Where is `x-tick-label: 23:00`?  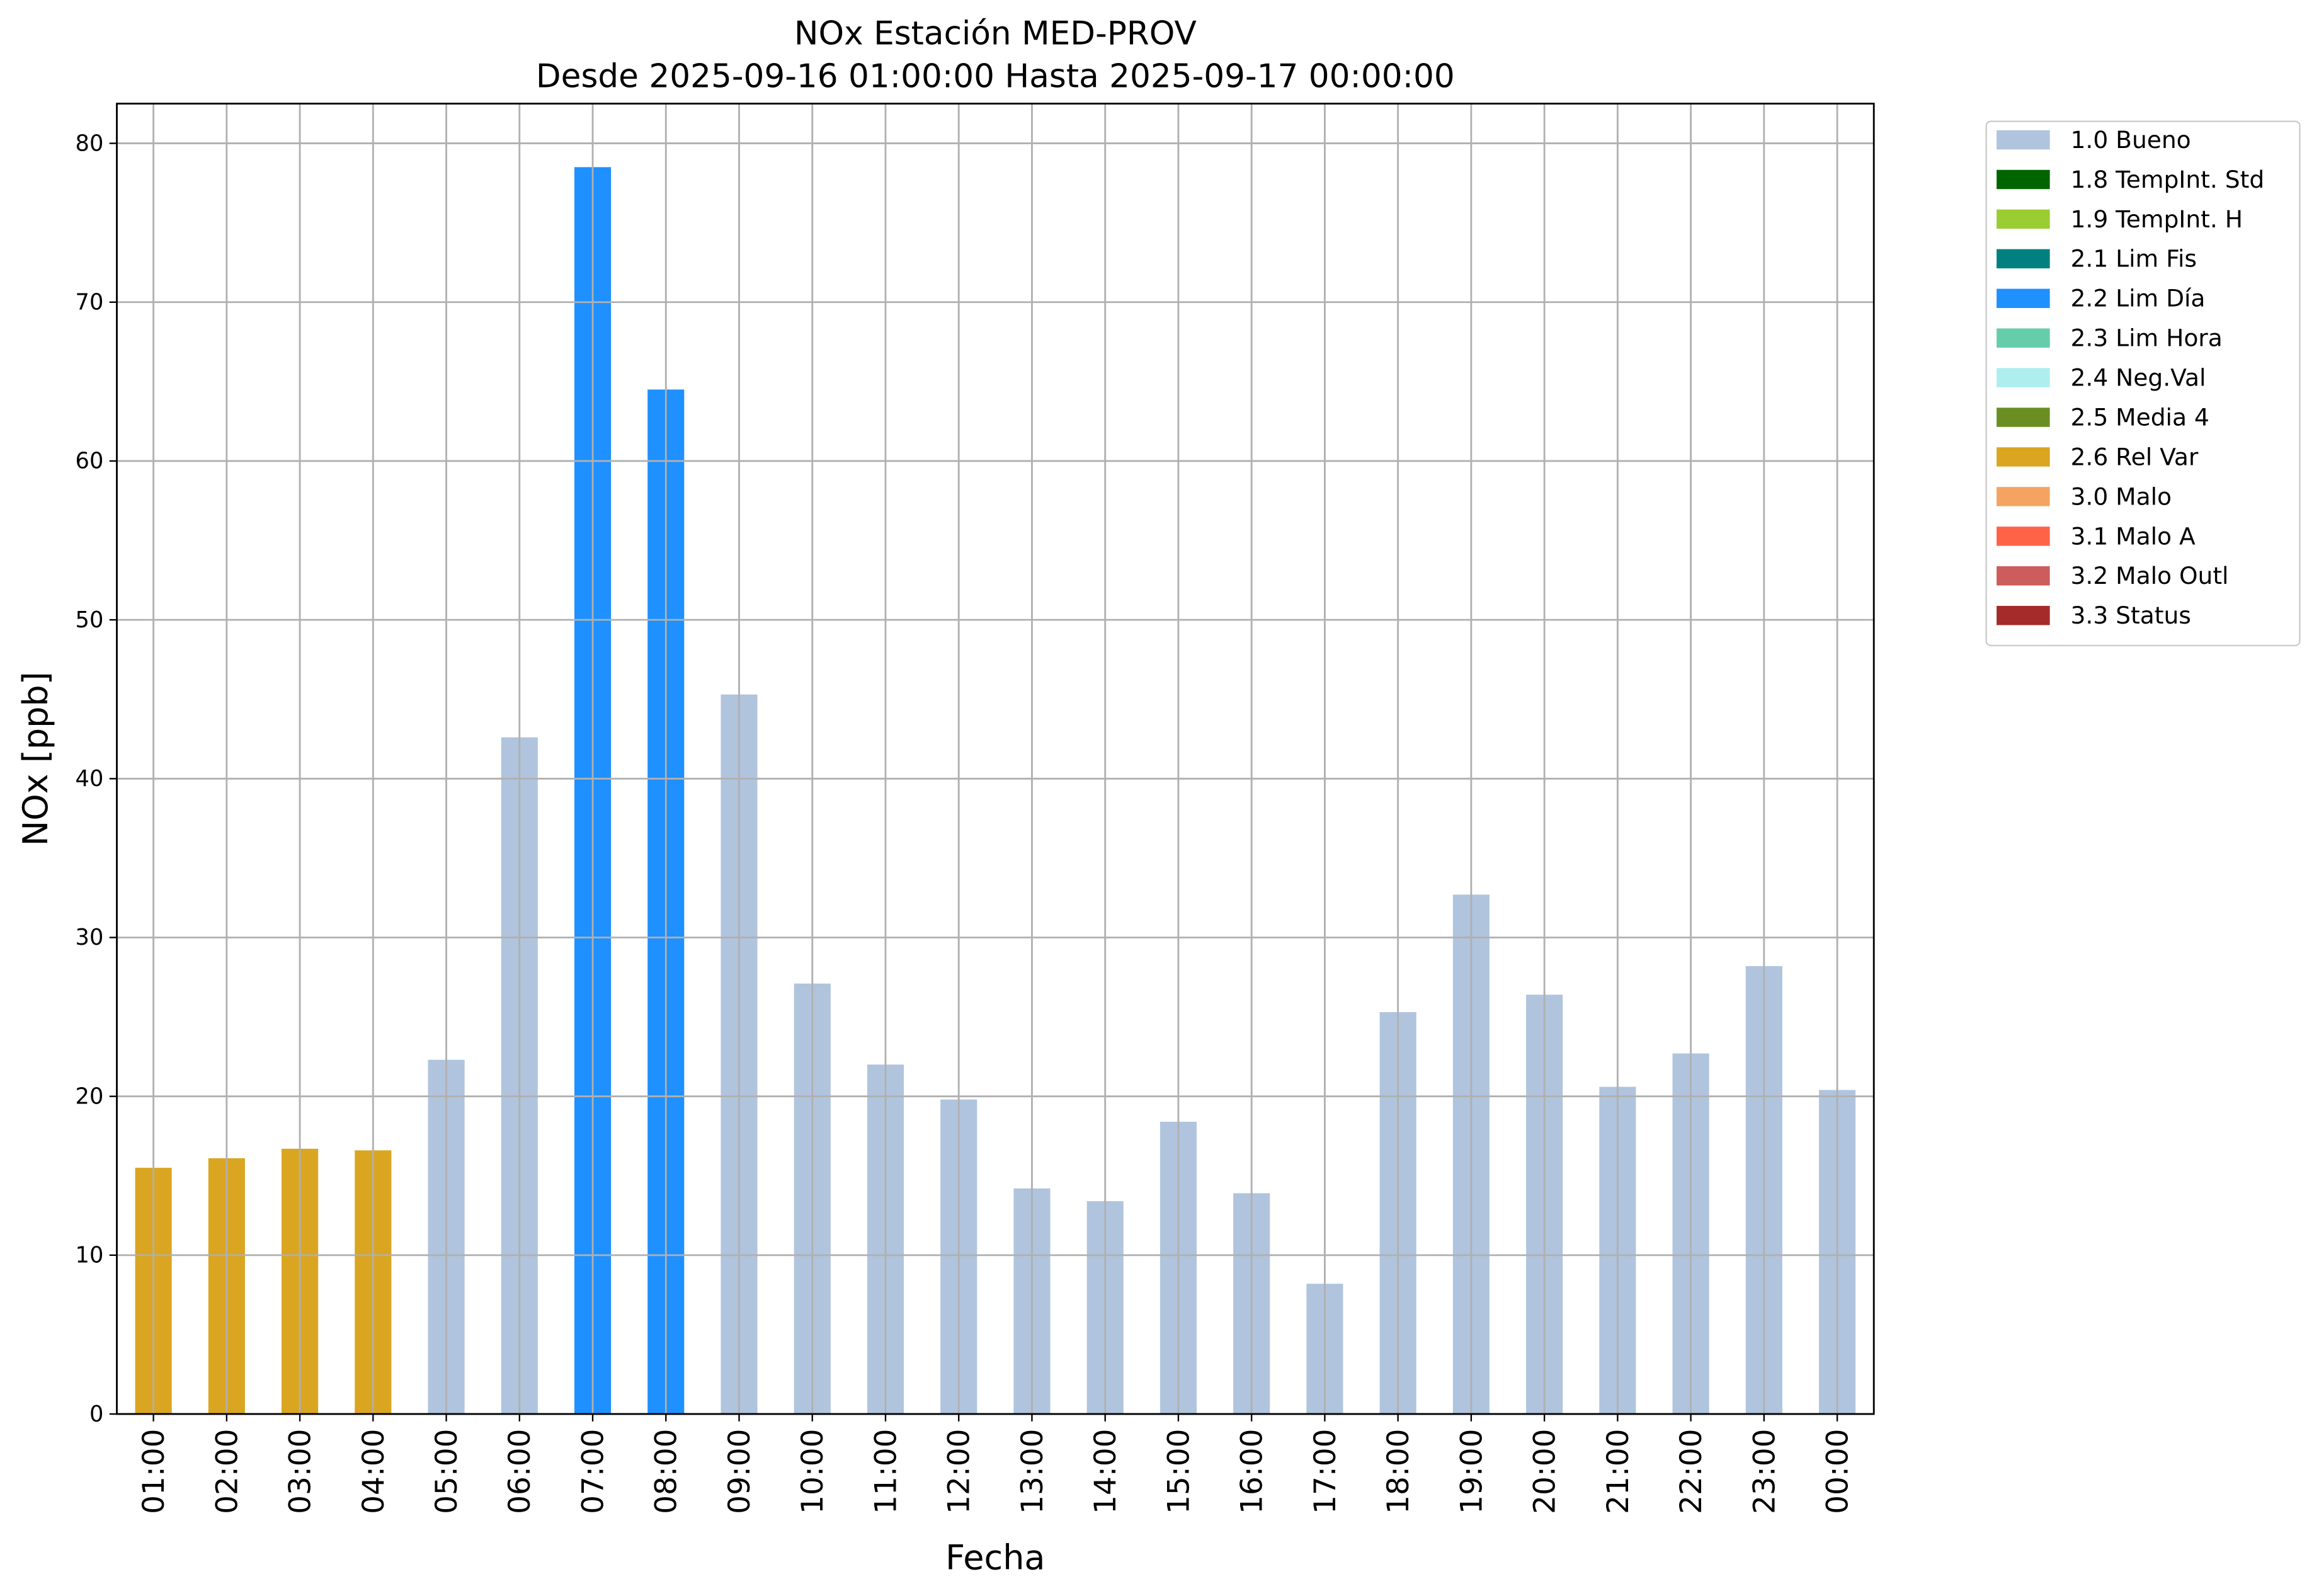 x-tick-label: 23:00 is located at coordinates (1764, 1471).